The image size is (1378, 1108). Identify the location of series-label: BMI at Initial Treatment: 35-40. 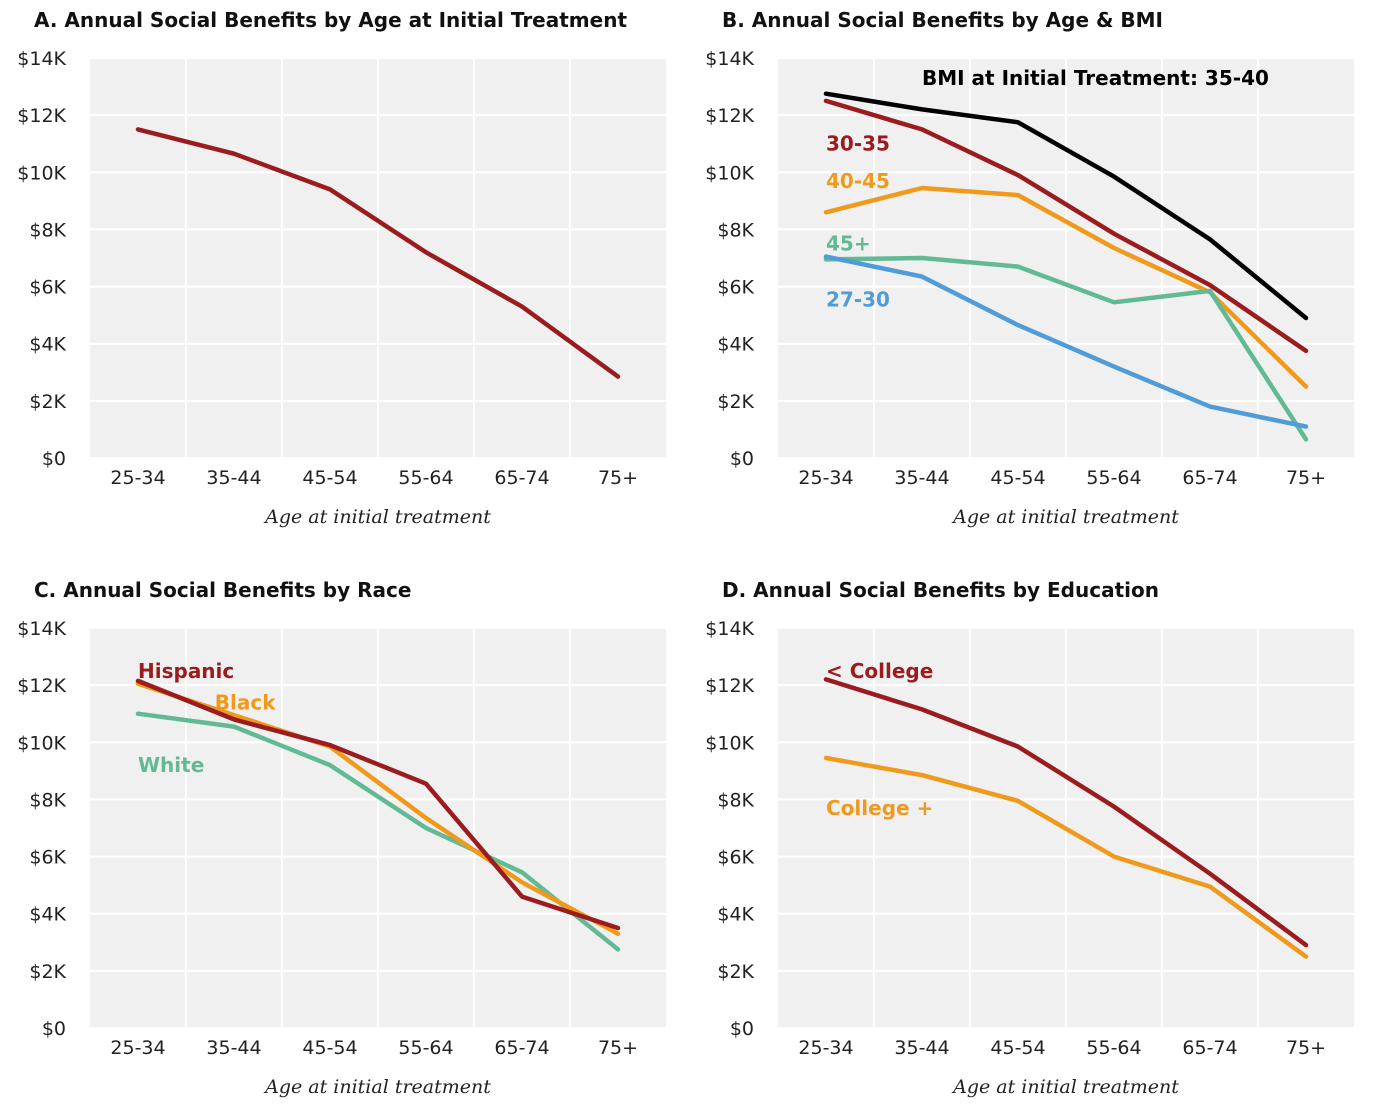
(1095, 78).